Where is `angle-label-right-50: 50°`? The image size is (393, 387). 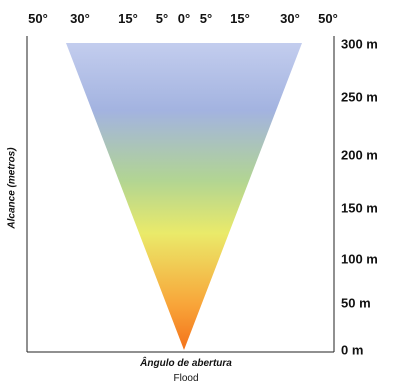 angle-label-right-50: 50° is located at coordinates (328, 18).